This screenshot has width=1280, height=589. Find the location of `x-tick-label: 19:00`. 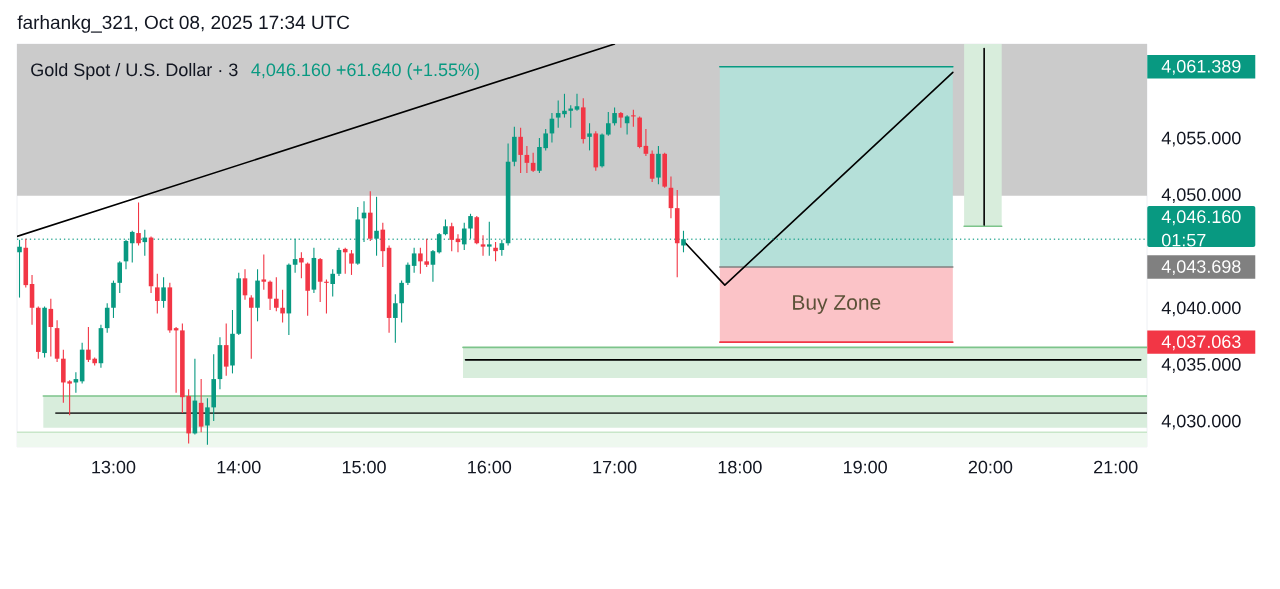

x-tick-label: 19:00 is located at coordinates (865, 467).